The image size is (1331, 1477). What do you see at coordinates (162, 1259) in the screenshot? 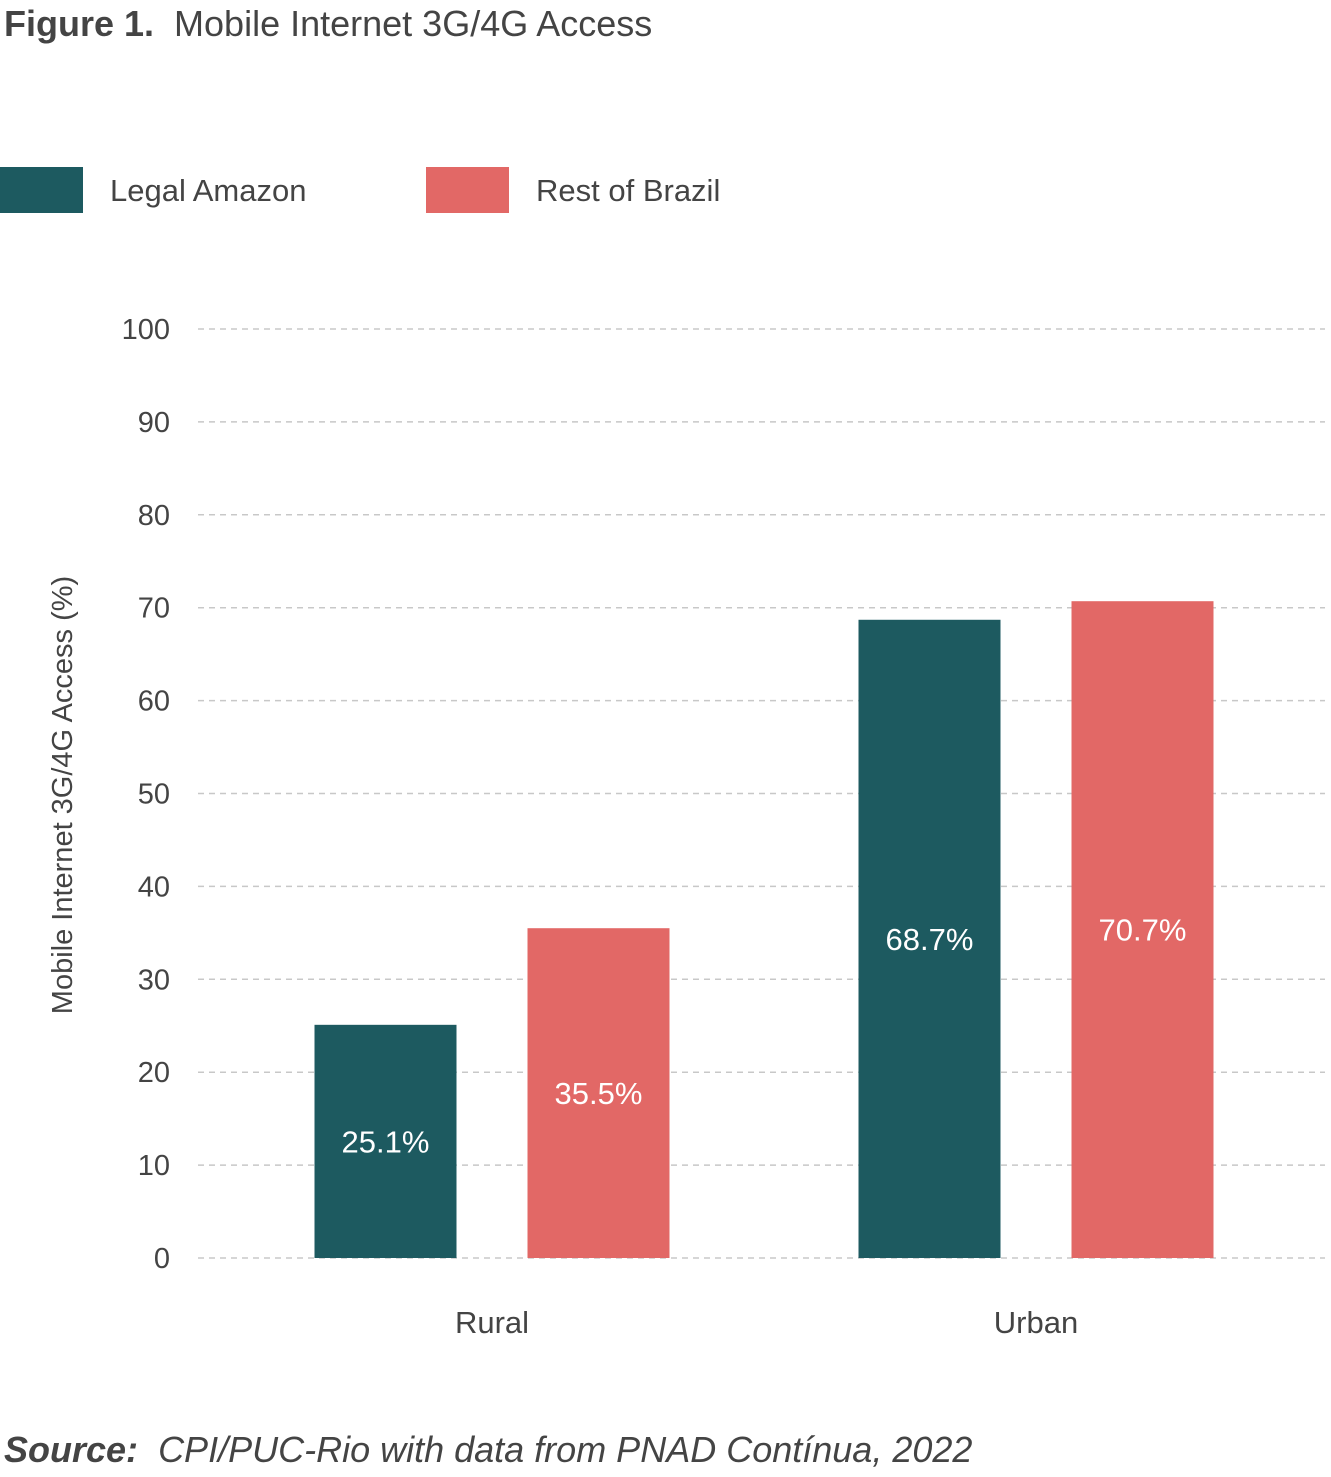
I see `y-tick-label-0: 0` at bounding box center [162, 1259].